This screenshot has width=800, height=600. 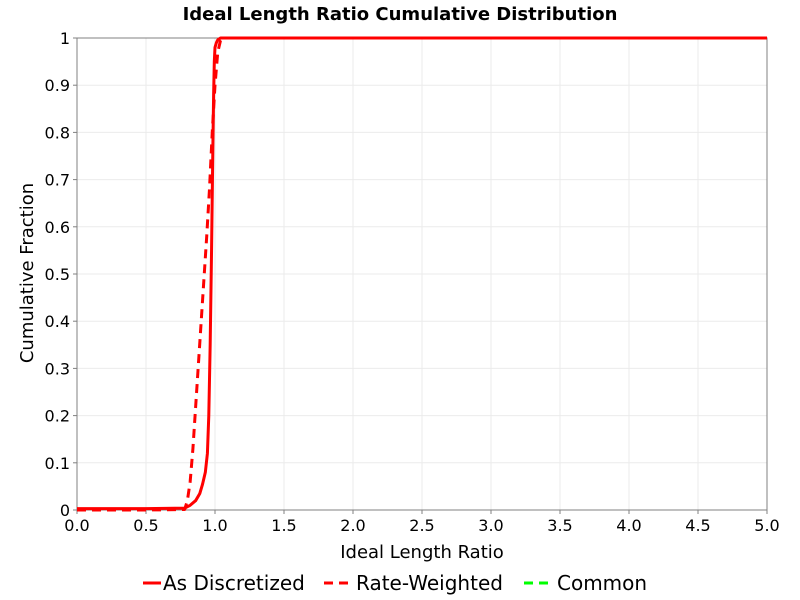 What do you see at coordinates (697, 525) in the screenshot?
I see `x-tick-label: 4.5` at bounding box center [697, 525].